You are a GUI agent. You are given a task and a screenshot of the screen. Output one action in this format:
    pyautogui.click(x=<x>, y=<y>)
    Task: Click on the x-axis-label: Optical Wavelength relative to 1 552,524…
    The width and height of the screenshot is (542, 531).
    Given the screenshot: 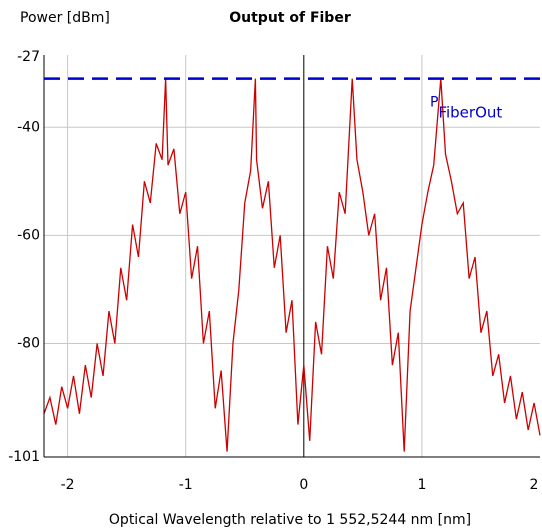 What is the action you would take?
    pyautogui.click(x=290, y=520)
    